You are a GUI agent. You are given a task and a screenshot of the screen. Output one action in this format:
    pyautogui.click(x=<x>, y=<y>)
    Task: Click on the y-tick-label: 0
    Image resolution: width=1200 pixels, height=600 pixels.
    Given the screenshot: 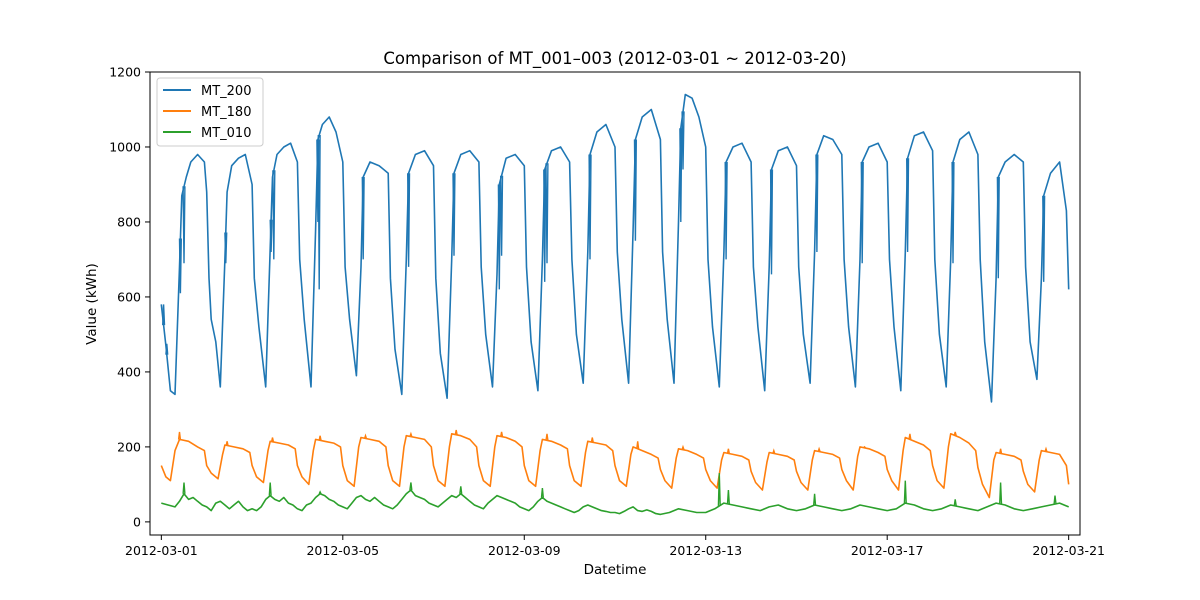 What is the action you would take?
    pyautogui.click(x=137, y=521)
    